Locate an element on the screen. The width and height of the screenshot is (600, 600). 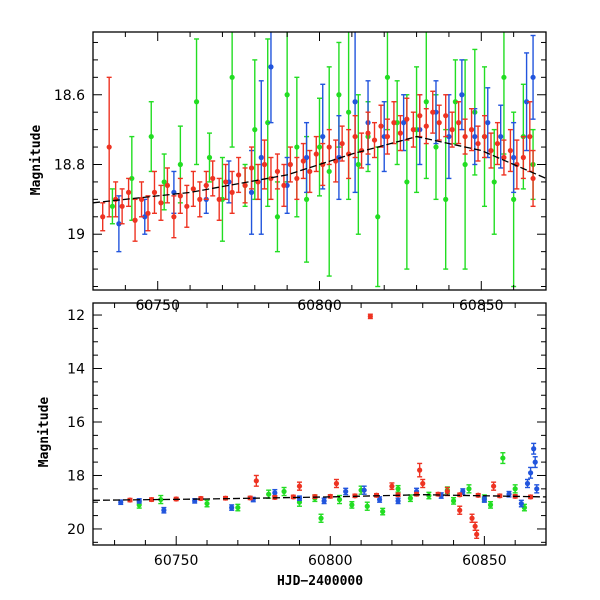
top-x-tick-label: 60850 is located at coordinates (481, 306).